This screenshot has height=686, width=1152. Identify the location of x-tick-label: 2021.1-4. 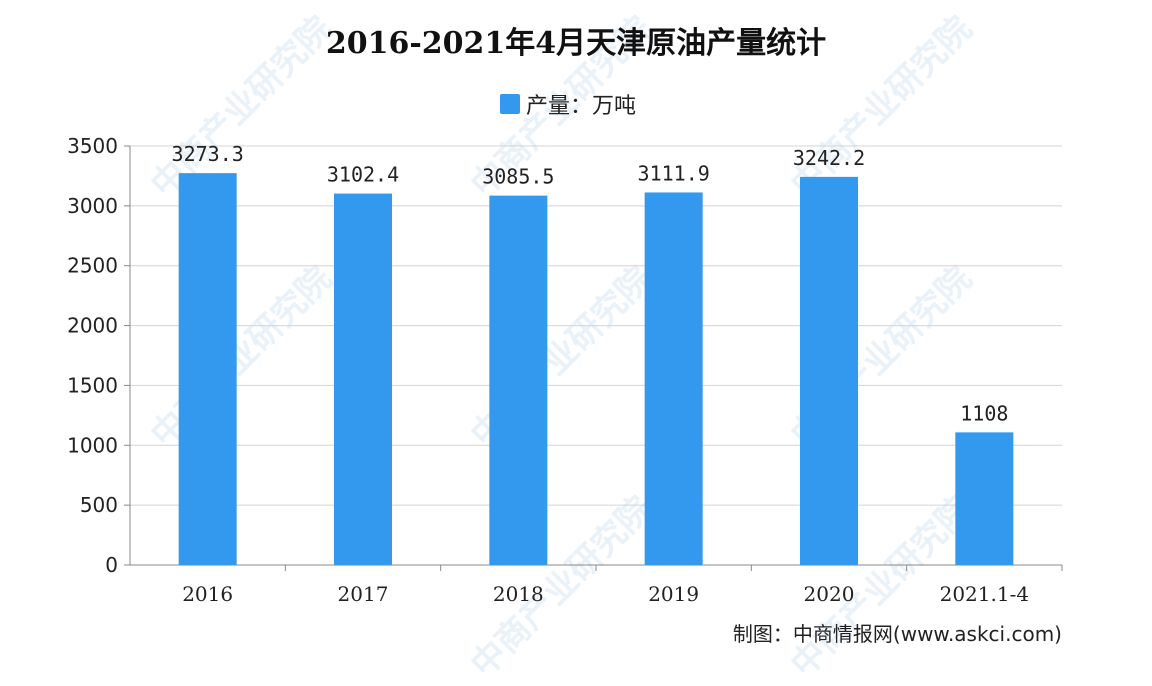
(984, 594).